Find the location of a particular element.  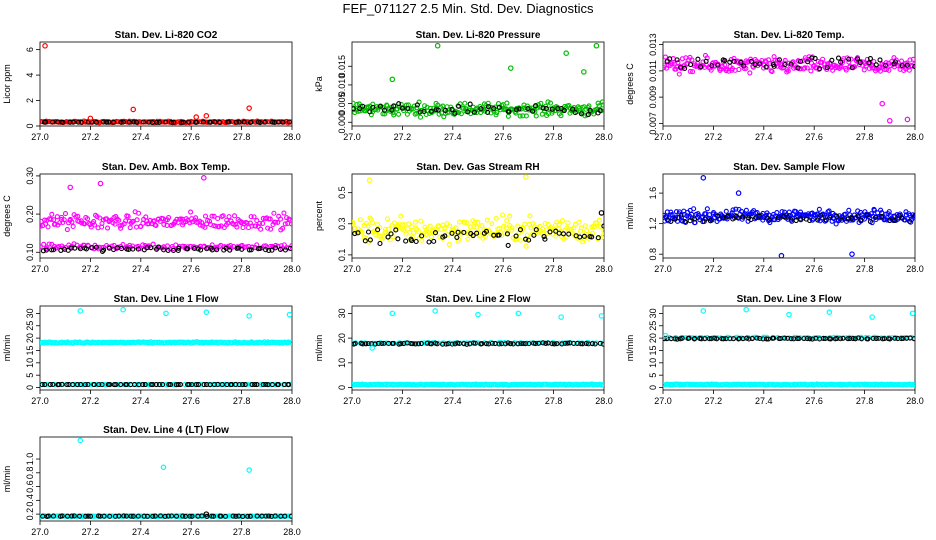

y-tick-label: 0.3 is located at coordinates (342, 224).